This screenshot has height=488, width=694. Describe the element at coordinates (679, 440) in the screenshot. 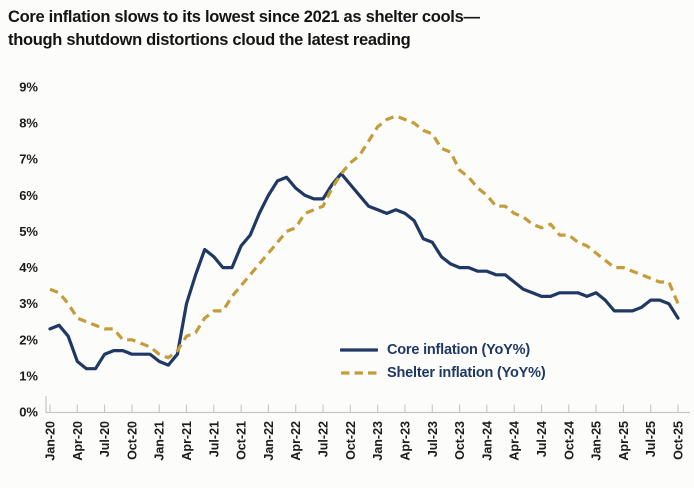

I see `x-axis-tick-label: Oct-25` at that location.